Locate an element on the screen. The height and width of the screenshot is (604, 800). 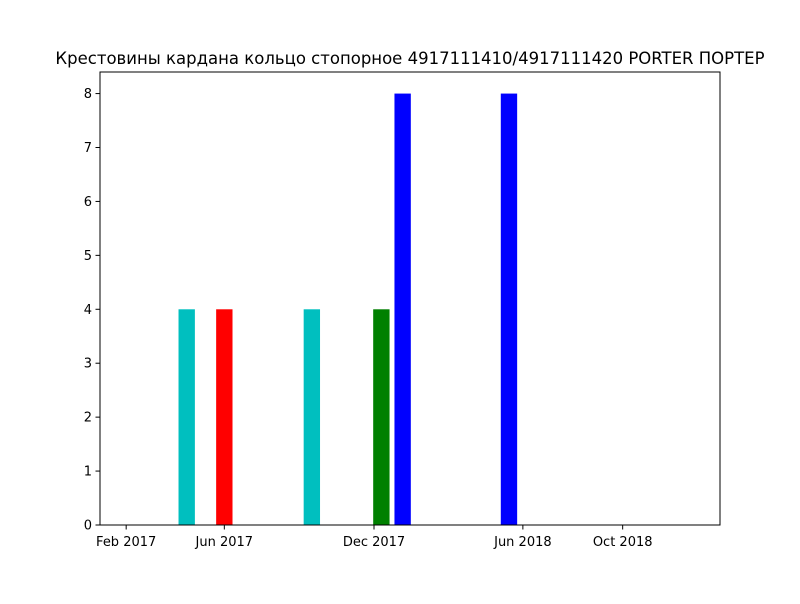
y-tick-label: 8 is located at coordinates (88, 94).